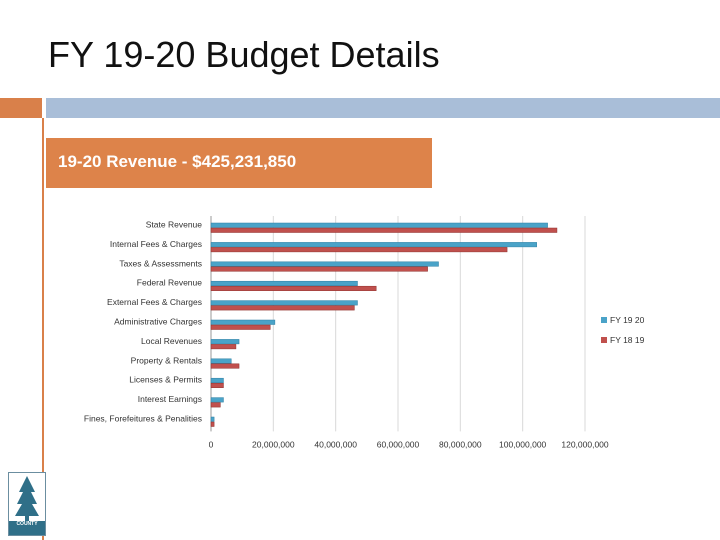 The height and width of the screenshot is (540, 720). I want to click on left-accent-rule, so click(43, 329).